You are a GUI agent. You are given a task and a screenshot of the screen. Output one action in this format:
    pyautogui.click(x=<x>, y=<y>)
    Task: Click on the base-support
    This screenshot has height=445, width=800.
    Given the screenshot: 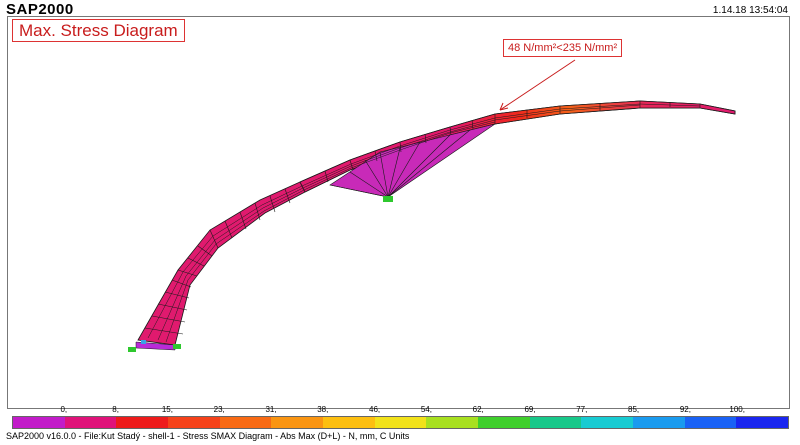 What is the action you would take?
    pyautogui.click(x=154, y=346)
    